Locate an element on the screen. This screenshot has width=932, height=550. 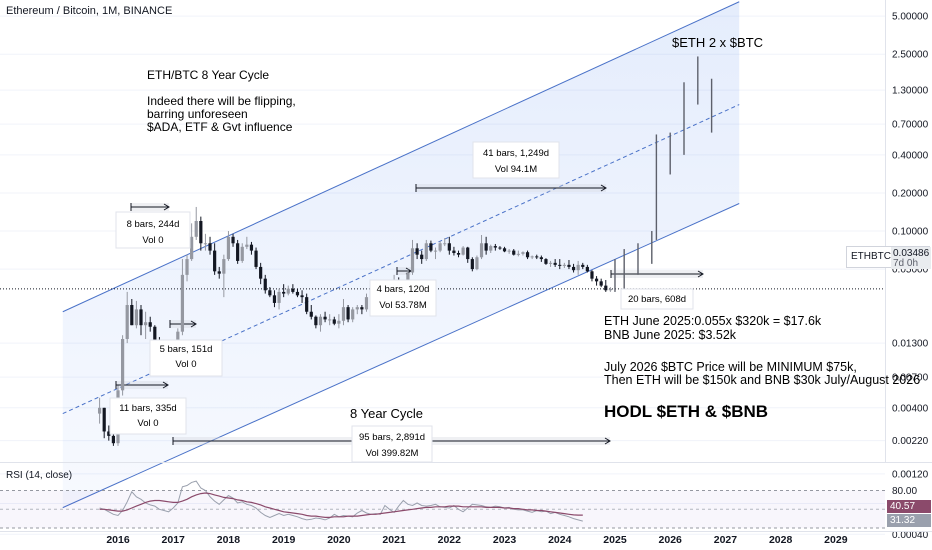
measure-box-6: 20 bars, 608d is located at coordinates (657, 299).